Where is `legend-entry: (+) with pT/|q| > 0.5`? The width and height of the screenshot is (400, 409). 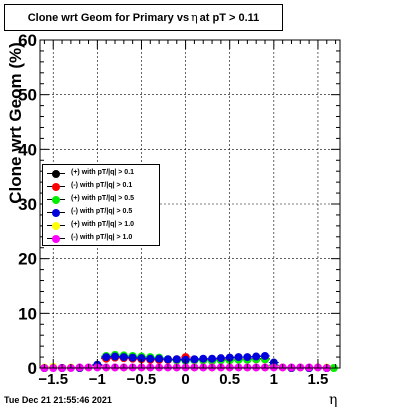
legend-entry: (+) with pT/|q| > 0.5 is located at coordinates (101, 200).